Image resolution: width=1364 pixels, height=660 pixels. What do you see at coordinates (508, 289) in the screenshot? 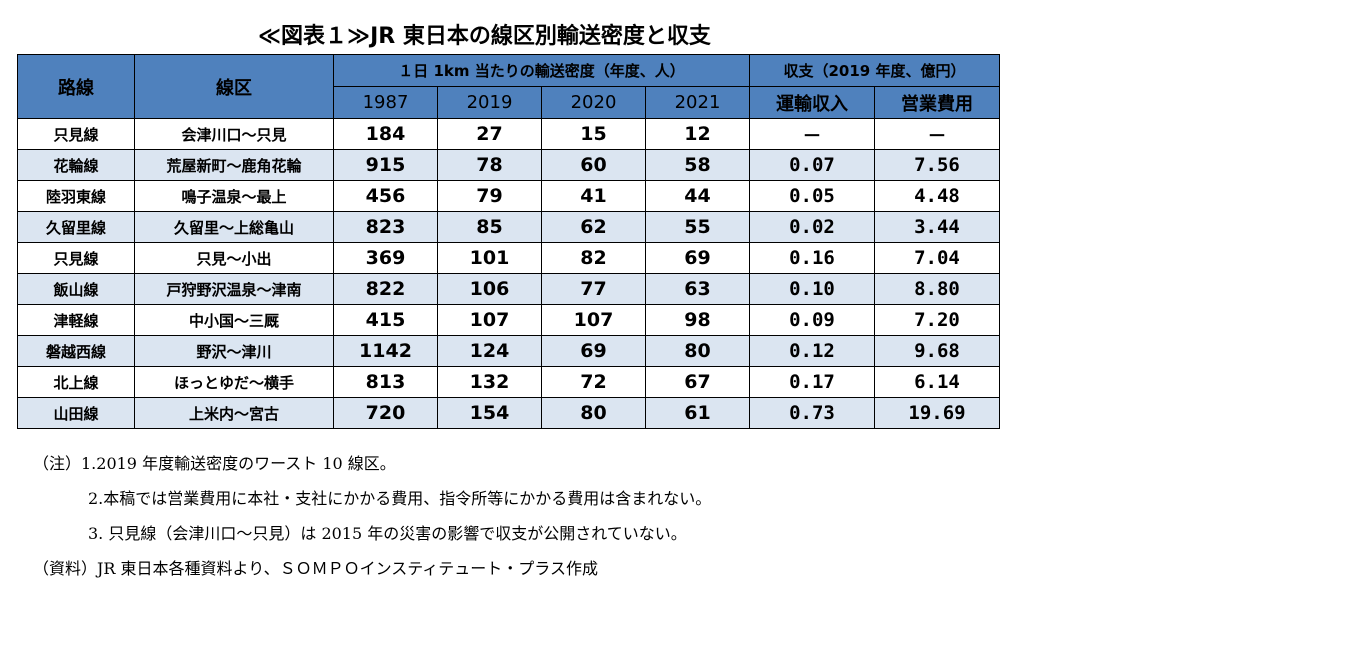
I see `table-row: 飯山線 戸狩野沢温泉～津南 822 106 77 63 0.10 8.80` at bounding box center [508, 289].